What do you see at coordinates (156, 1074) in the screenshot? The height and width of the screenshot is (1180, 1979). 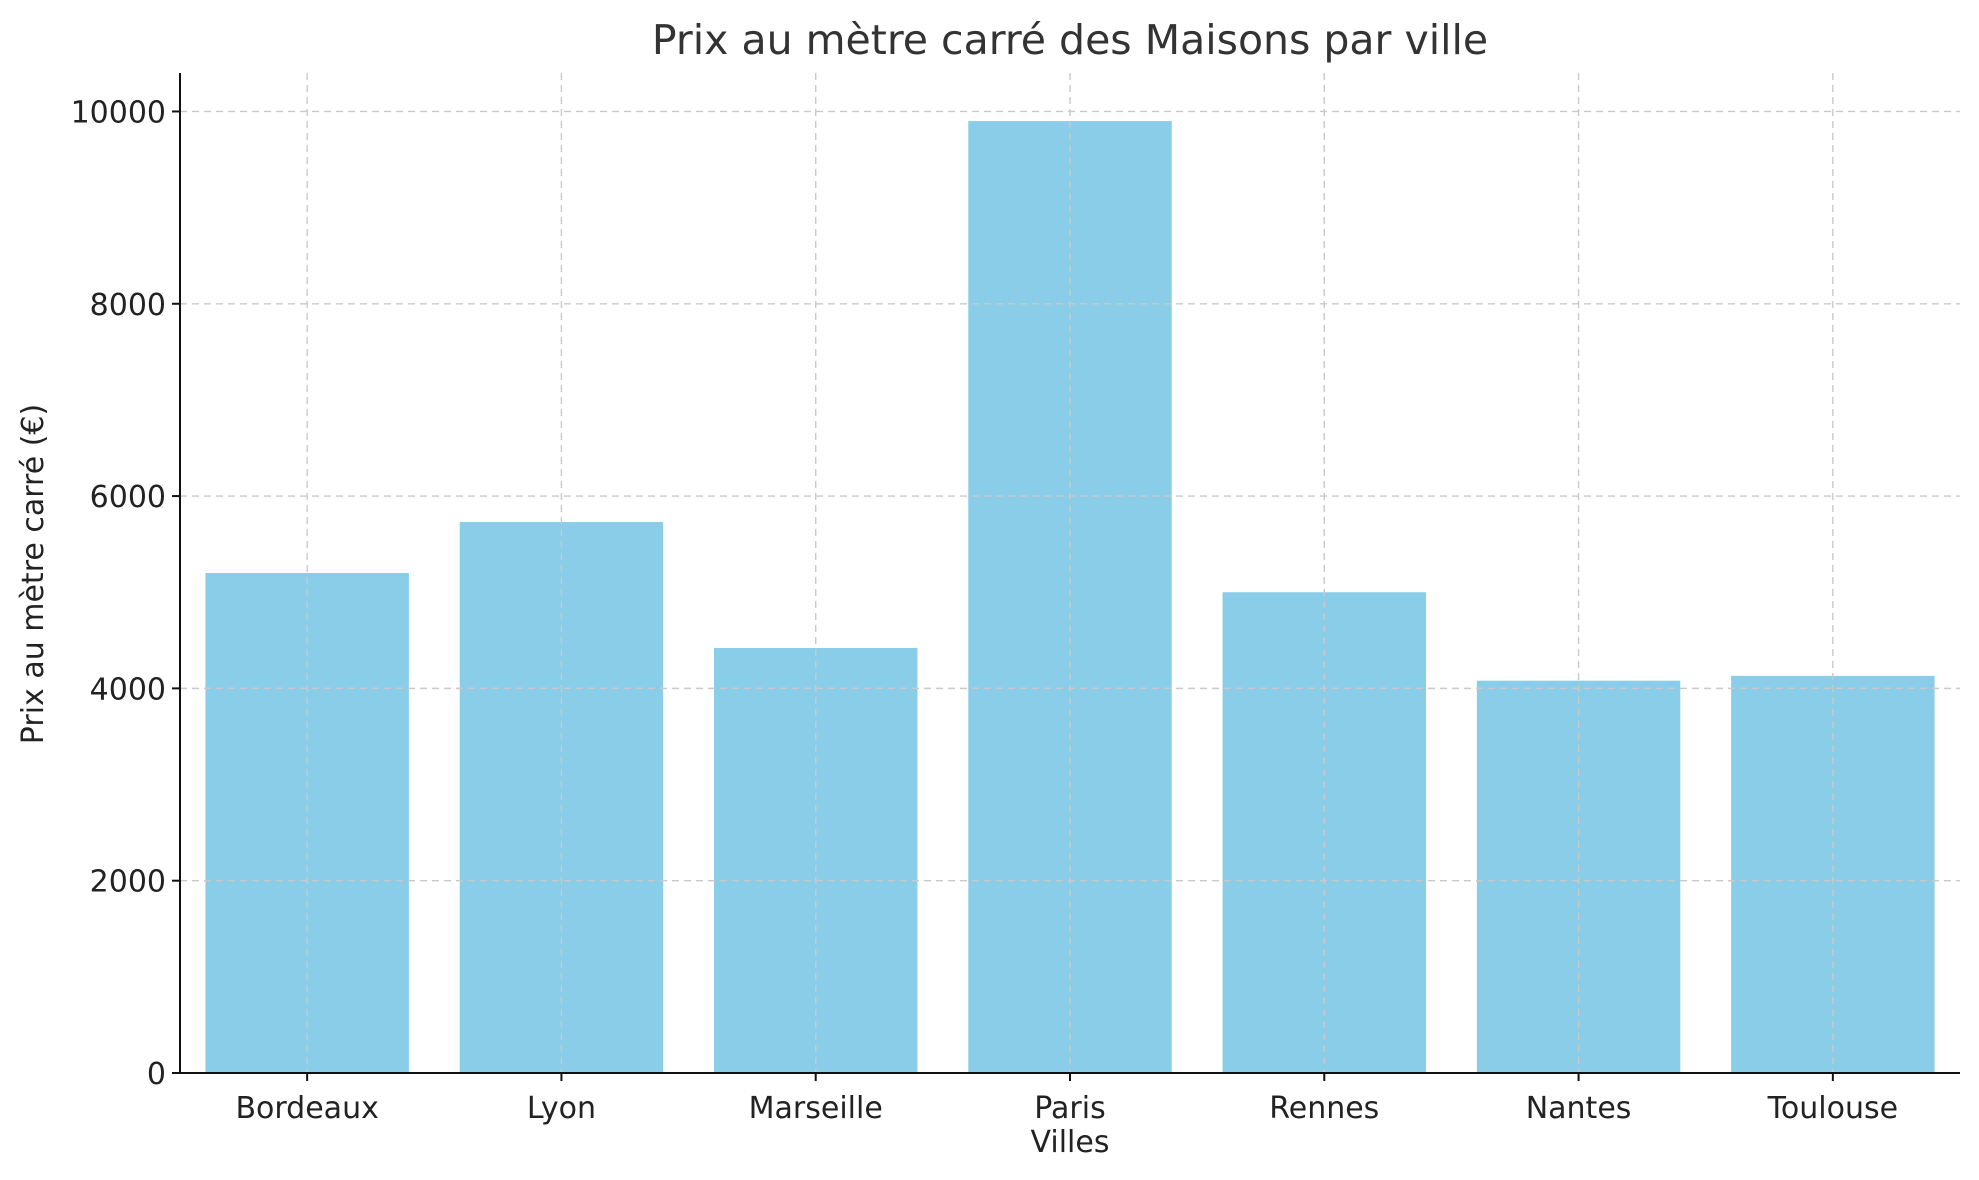 I see `y-tick-label-0: 0` at bounding box center [156, 1074].